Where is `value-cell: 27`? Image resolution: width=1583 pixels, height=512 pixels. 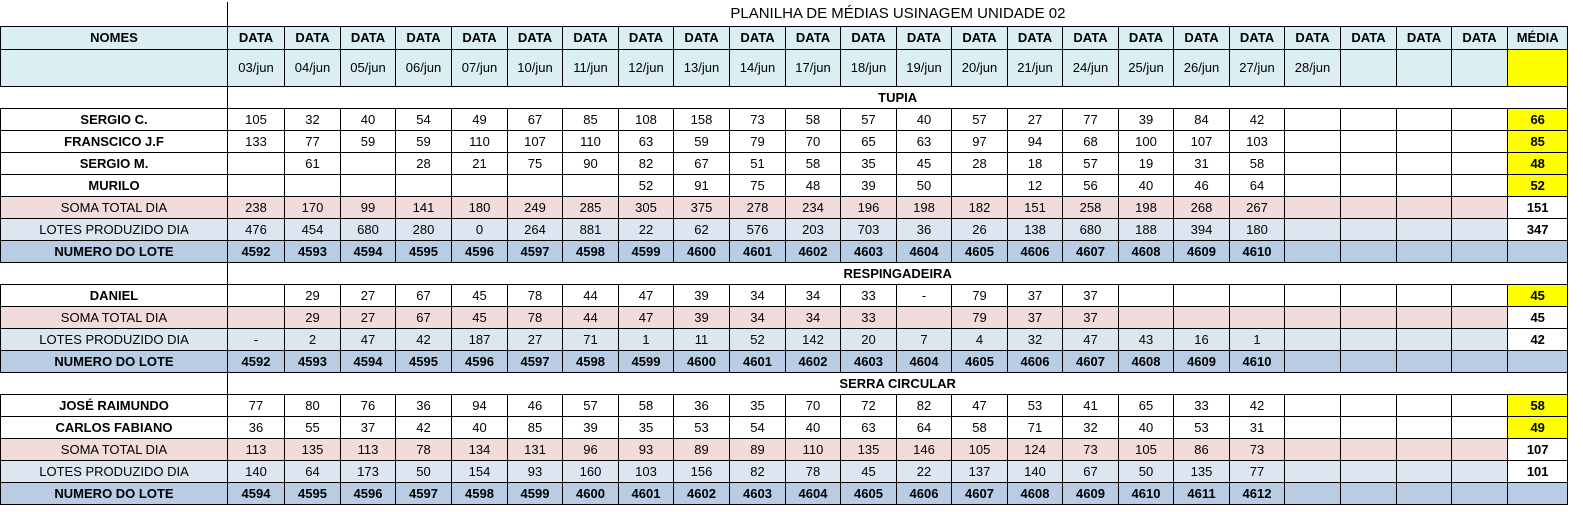 value-cell: 27 is located at coordinates (368, 295).